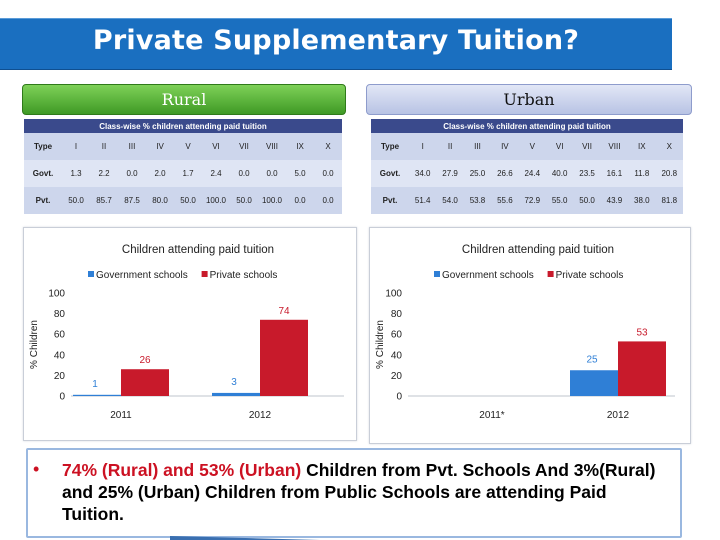 Image resolution: width=720 pixels, height=540 pixels. What do you see at coordinates (142, 275) in the screenshot?
I see `legend-label: Government schools` at bounding box center [142, 275].